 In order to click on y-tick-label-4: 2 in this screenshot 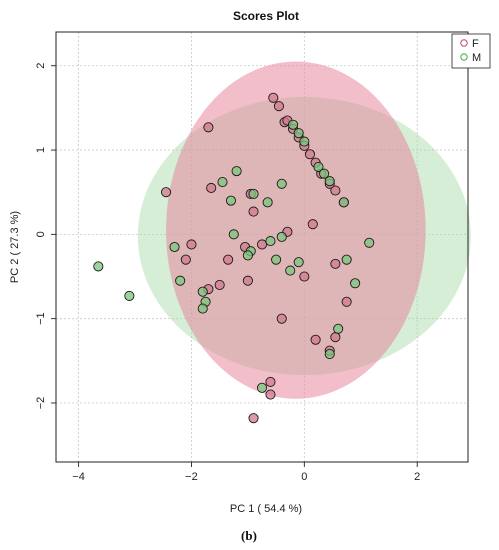, I will do `click(41, 66)`.